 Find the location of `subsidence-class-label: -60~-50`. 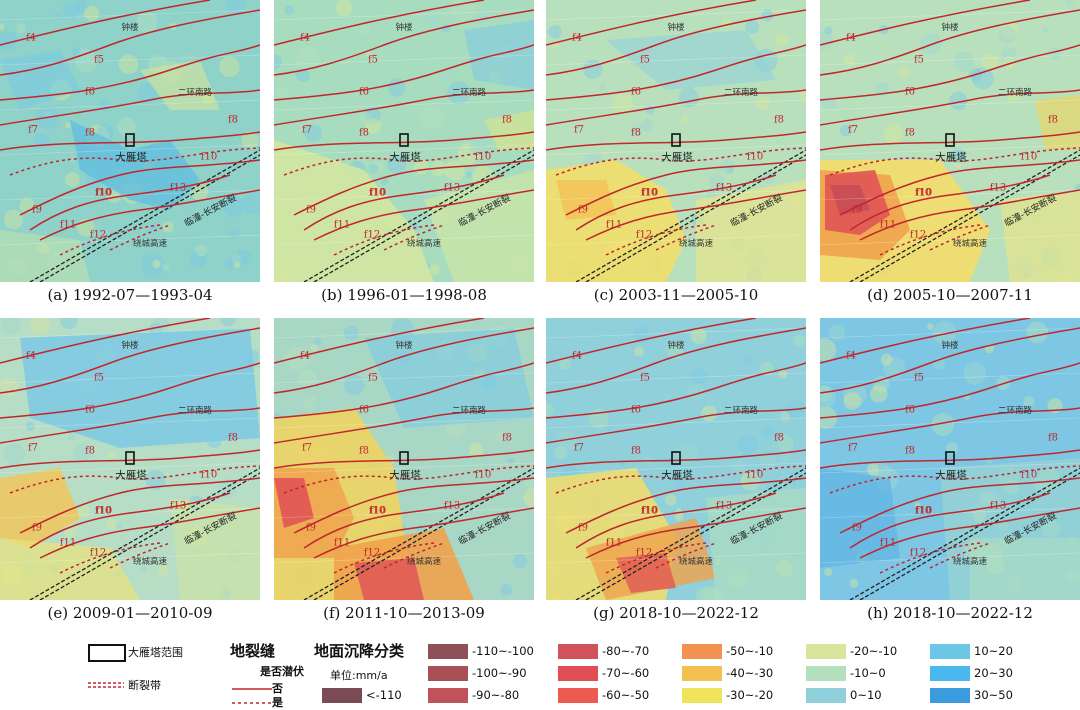

subsidence-class-label: -60~-50 is located at coordinates (626, 695).